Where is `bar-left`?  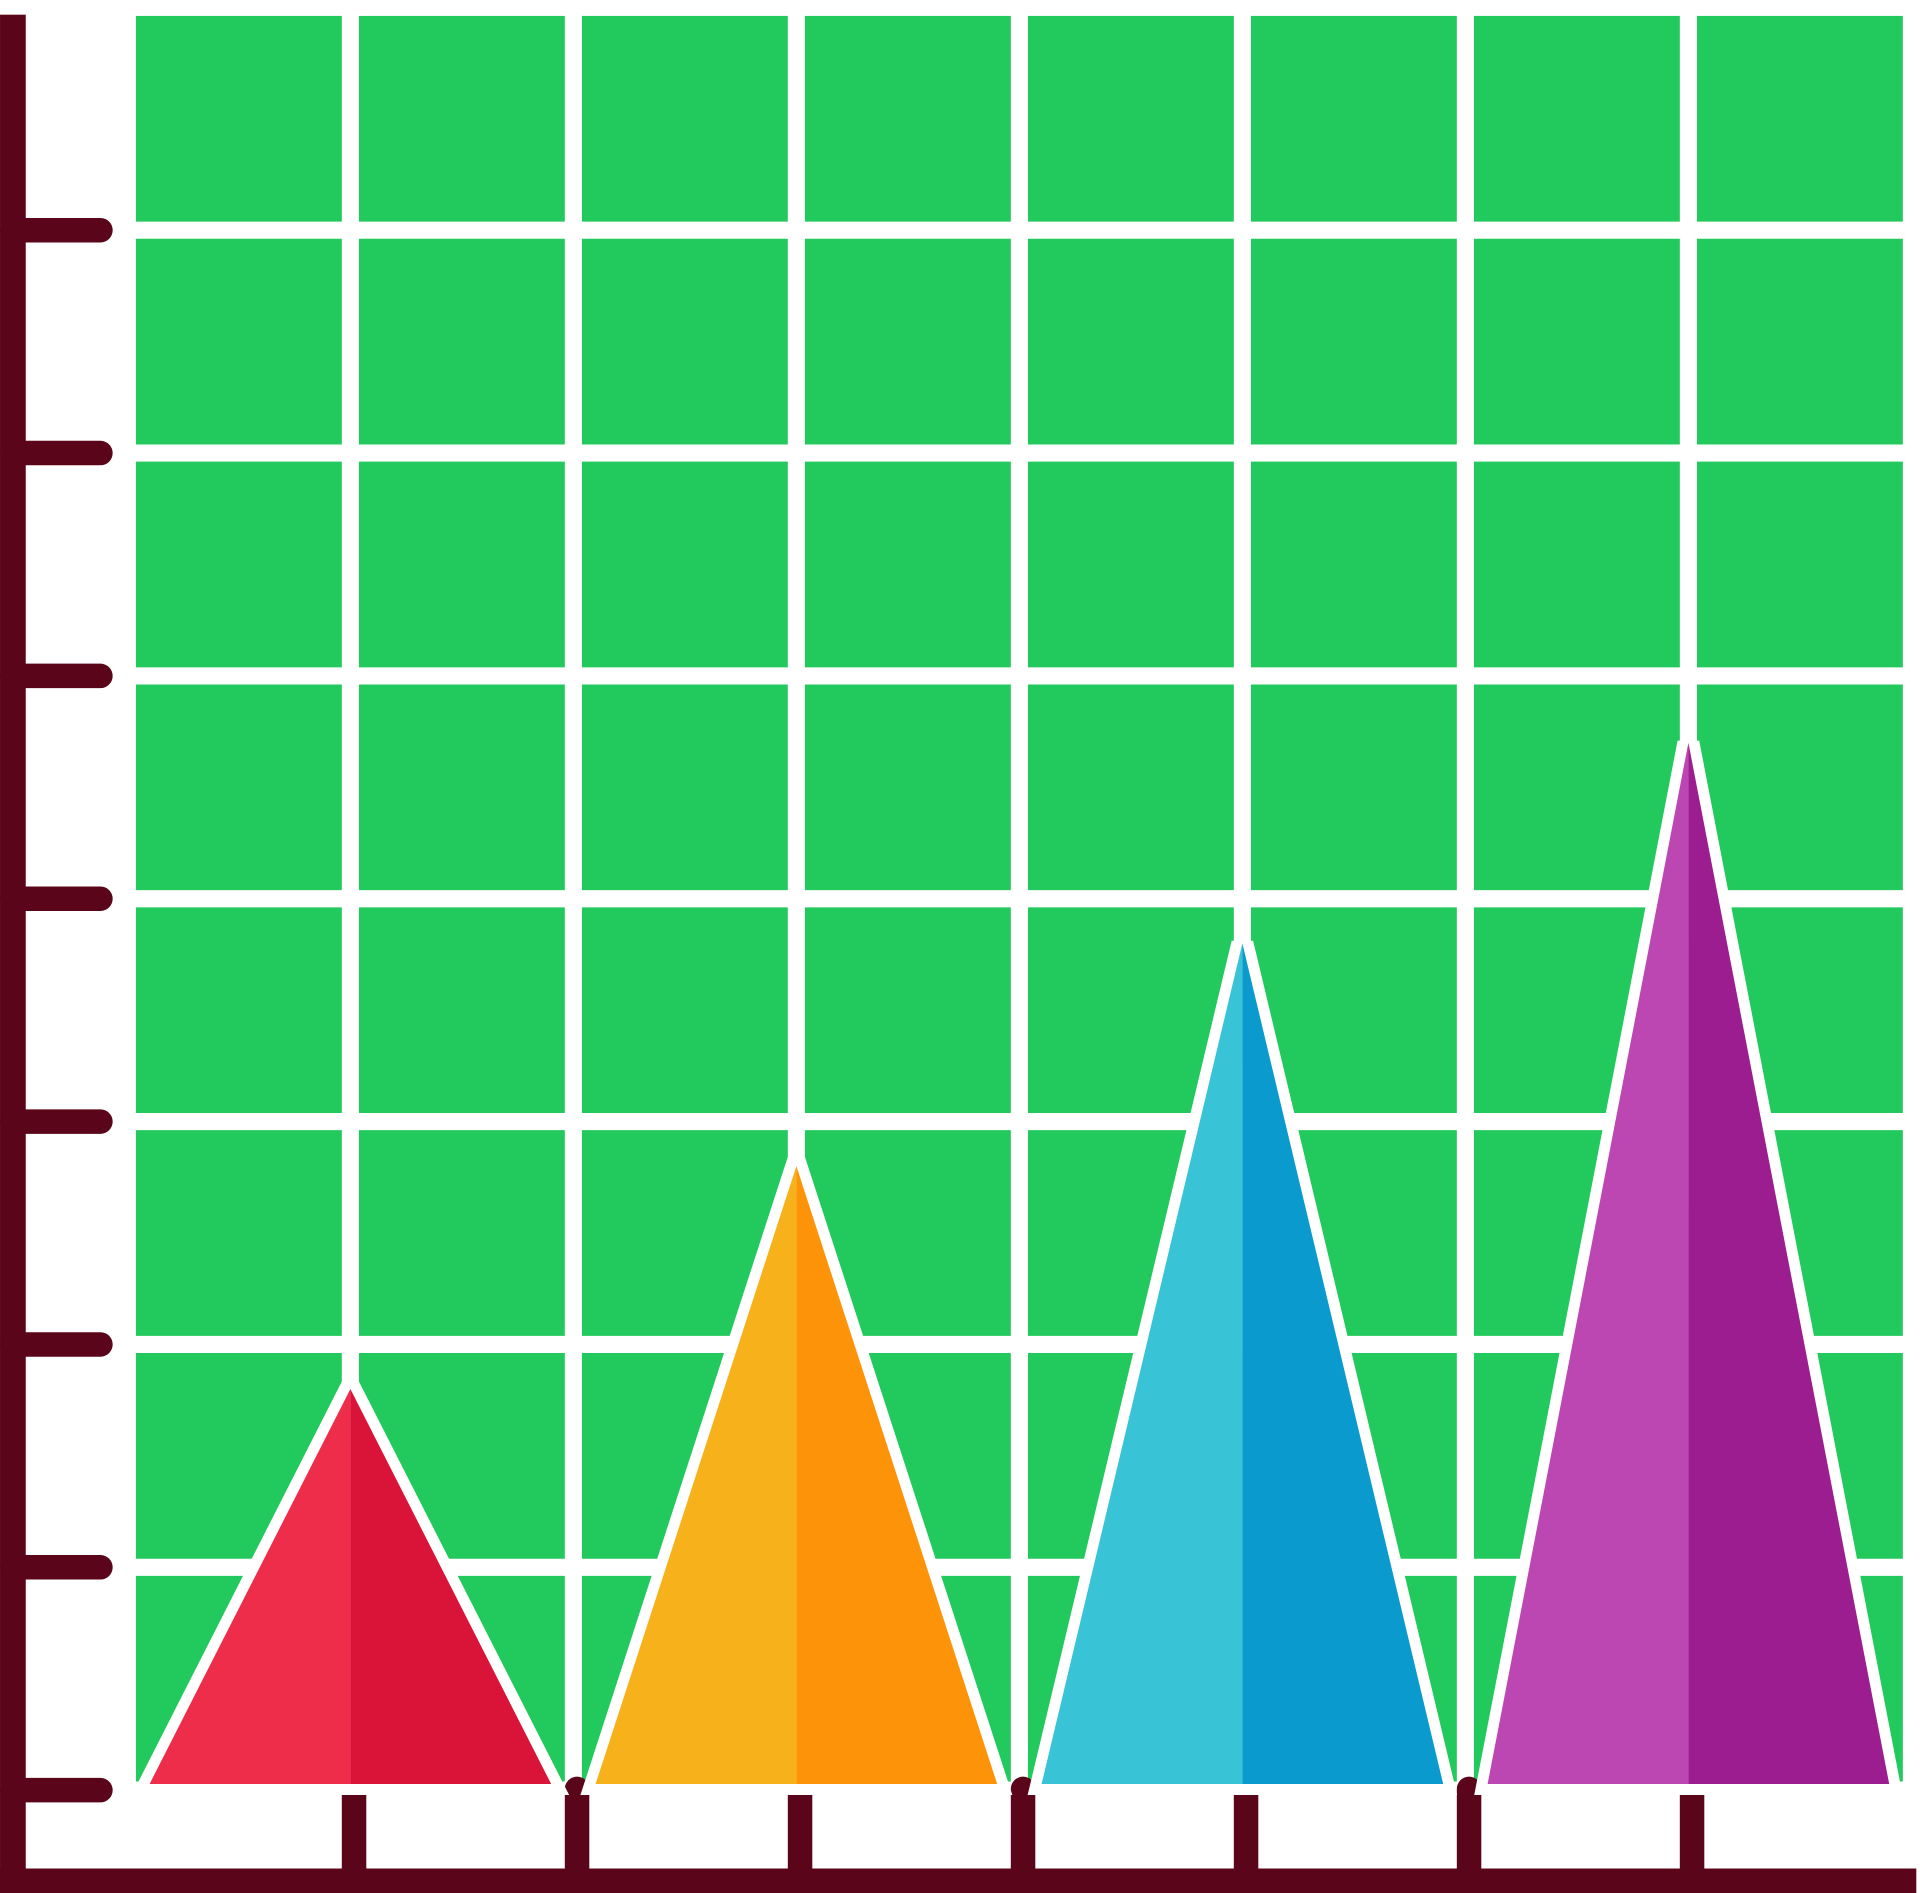
bar-left is located at coordinates (250, 1587).